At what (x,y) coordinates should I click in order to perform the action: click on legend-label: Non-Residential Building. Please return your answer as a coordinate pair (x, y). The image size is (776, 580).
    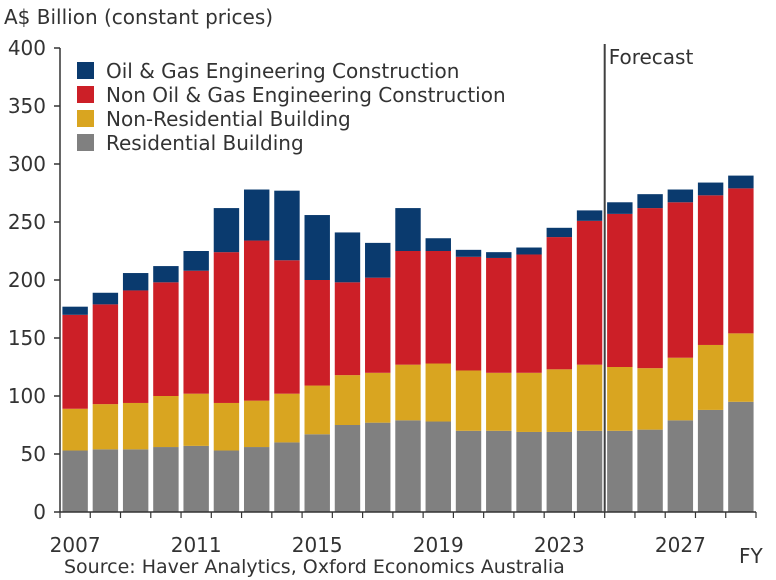
    Looking at the image, I should click on (228, 119).